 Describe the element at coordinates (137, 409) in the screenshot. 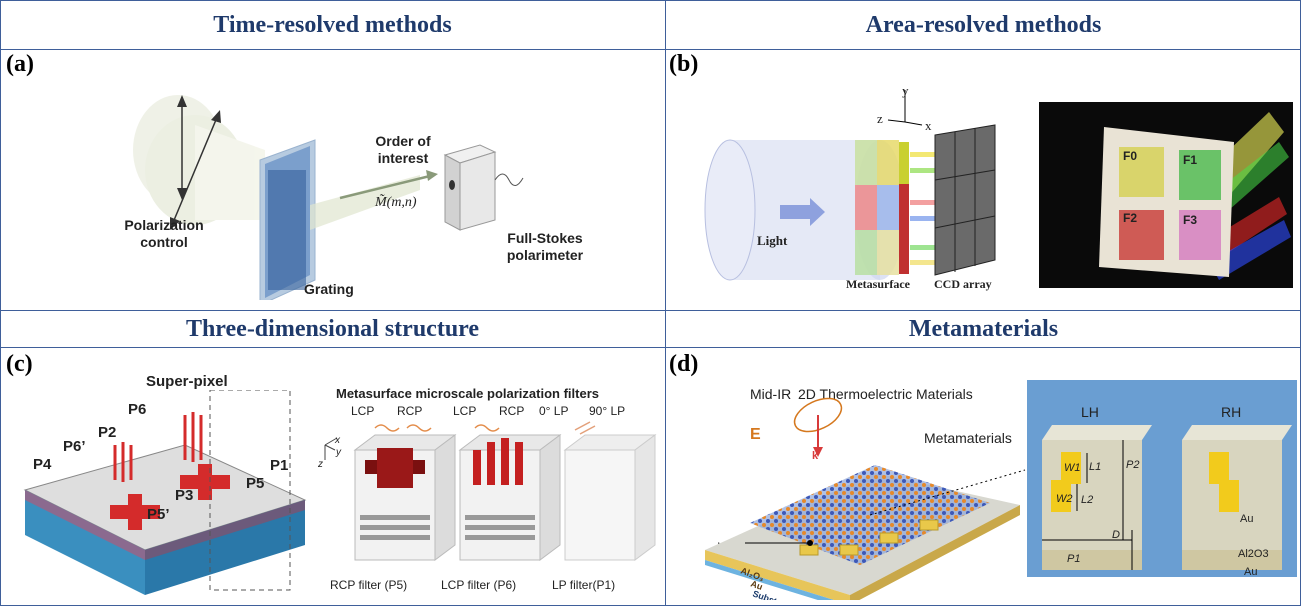

I see `pixel-p6: P6` at that location.